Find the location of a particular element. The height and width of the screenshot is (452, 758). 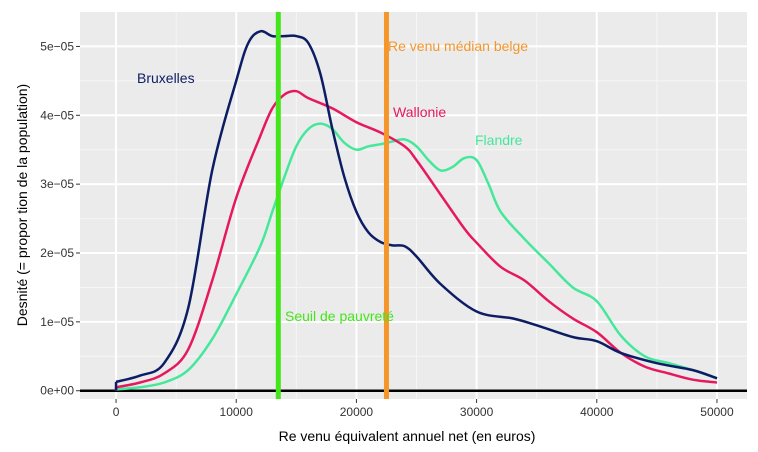

x-tick-label: 10000 is located at coordinates (237, 412).